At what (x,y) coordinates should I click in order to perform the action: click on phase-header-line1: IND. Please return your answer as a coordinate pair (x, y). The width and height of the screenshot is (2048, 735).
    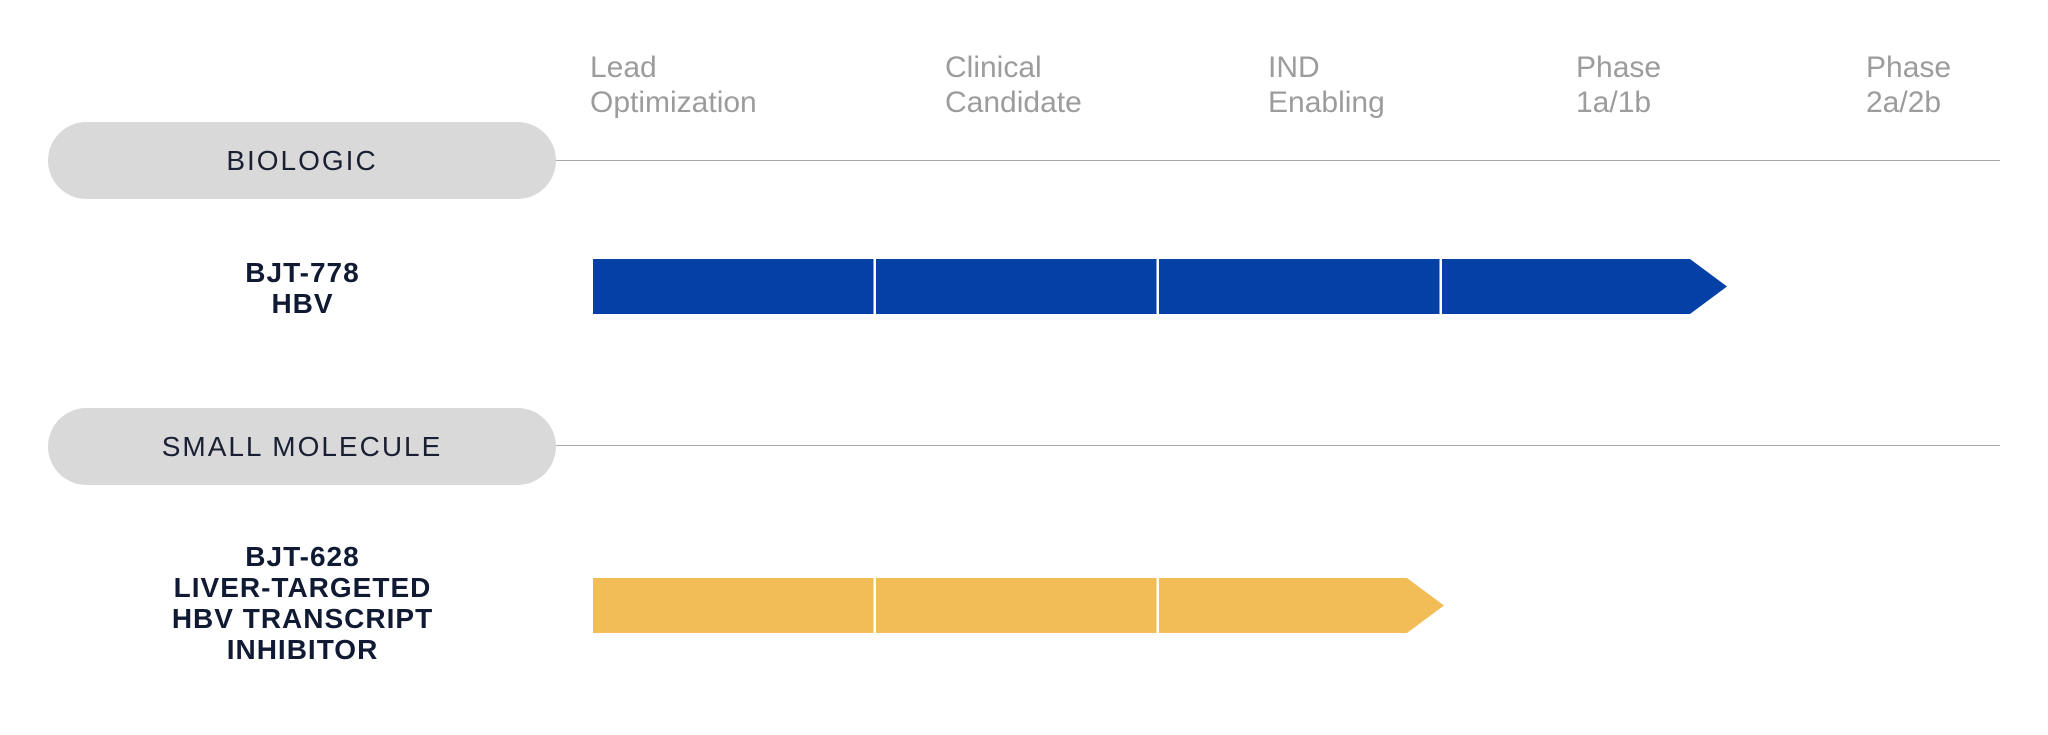
    Looking at the image, I should click on (1294, 67).